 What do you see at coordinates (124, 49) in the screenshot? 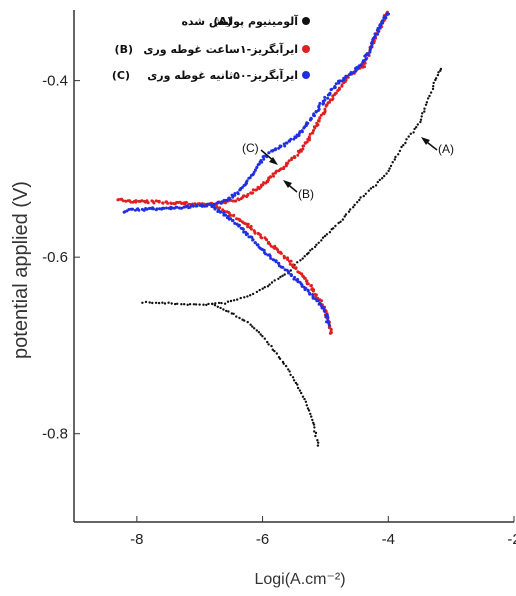
I see `legend-letter-b: (B)` at bounding box center [124, 49].